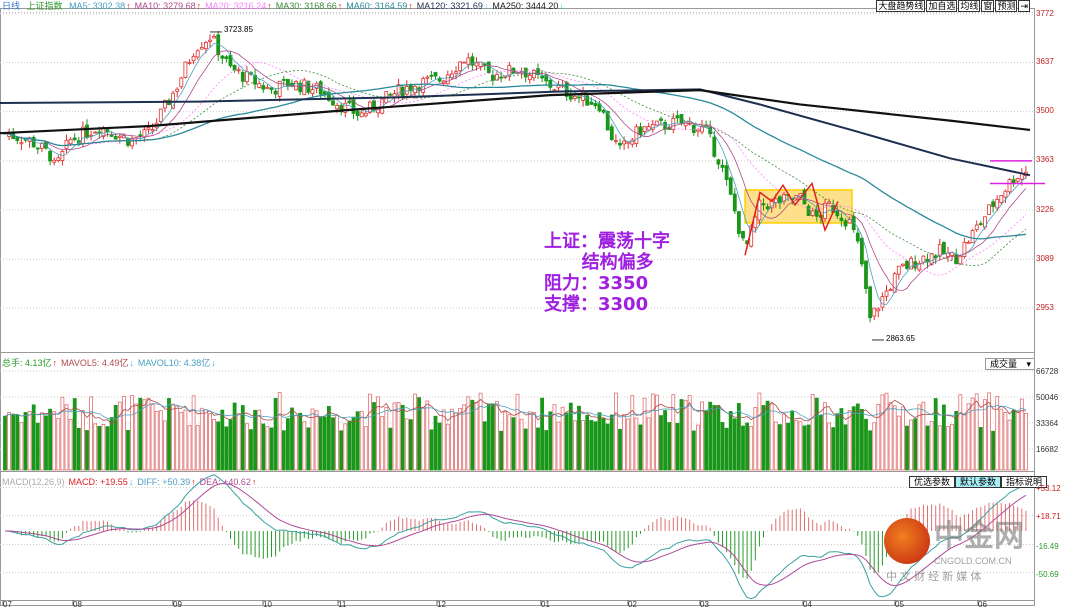  I want to click on preferred-params-button: 优选参数, so click(932, 482).